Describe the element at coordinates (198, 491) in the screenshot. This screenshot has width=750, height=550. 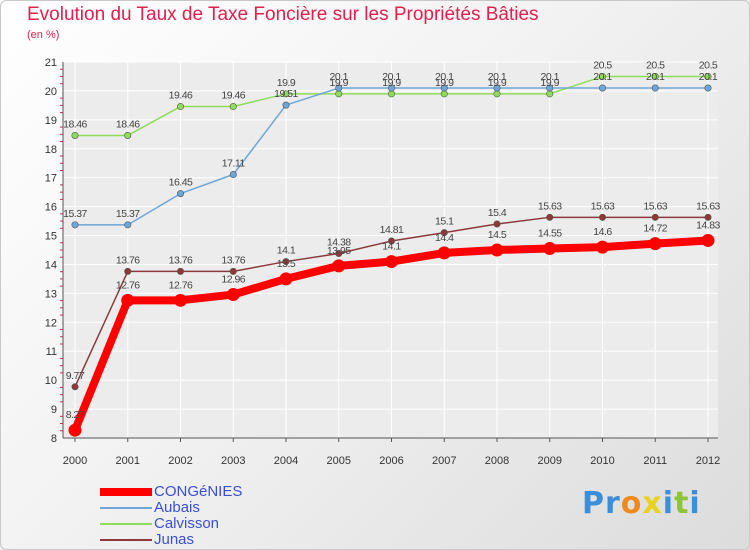
I see `legend-label: CONGéNIES` at that location.